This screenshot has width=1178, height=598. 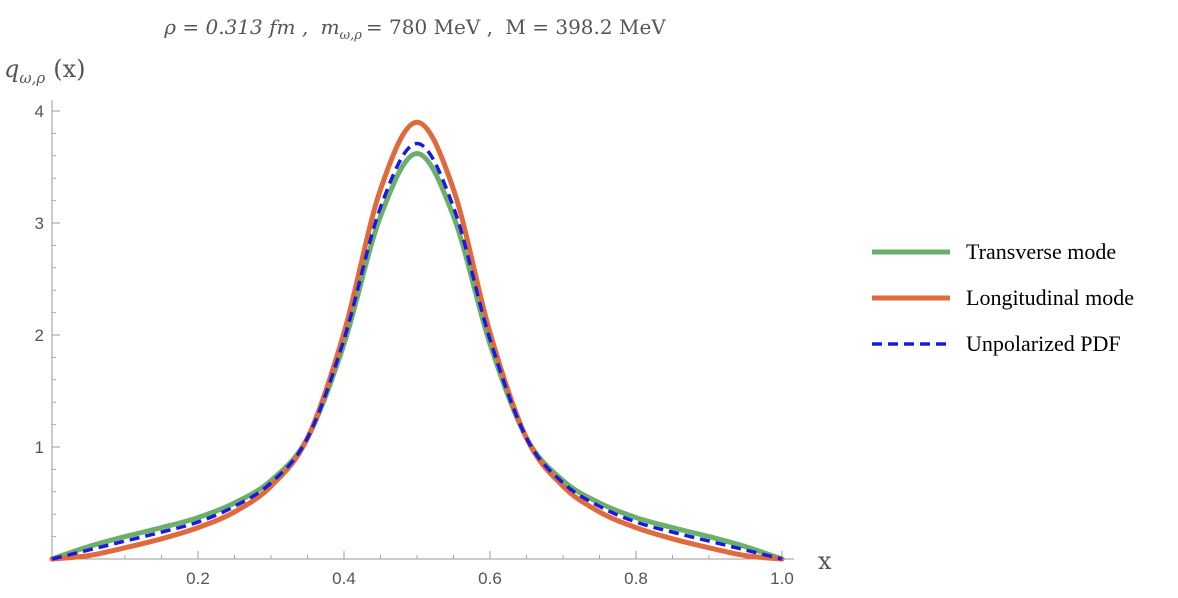 What do you see at coordinates (11, 69) in the screenshot?
I see `y-label-q: q` at bounding box center [11, 69].